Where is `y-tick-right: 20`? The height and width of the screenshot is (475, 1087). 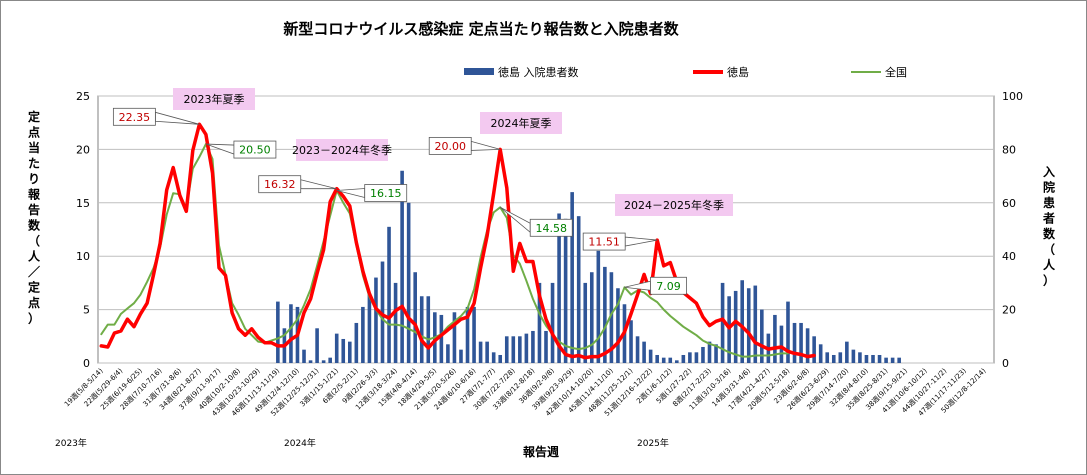
y-tick-right: 20 is located at coordinates (1009, 310).